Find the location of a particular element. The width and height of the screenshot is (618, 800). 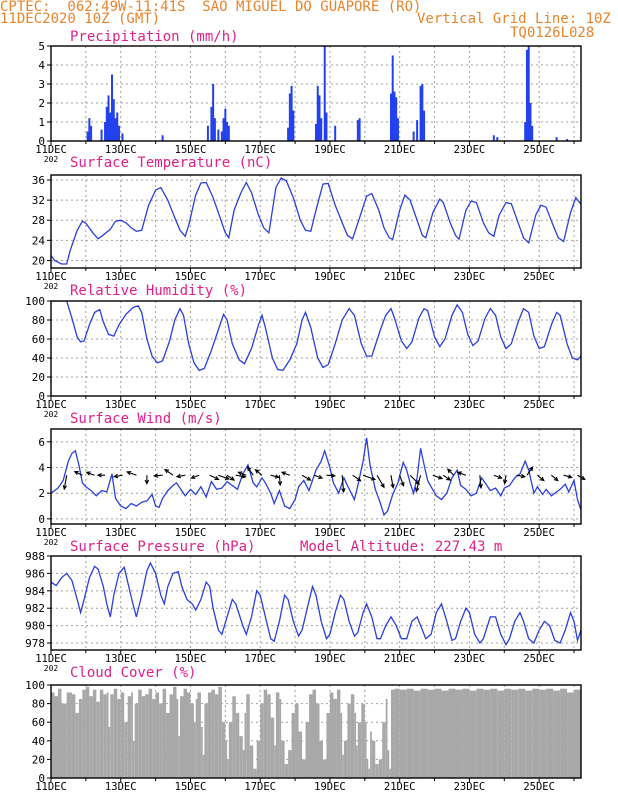

y-tick-label: 6 is located at coordinates (41, 442).